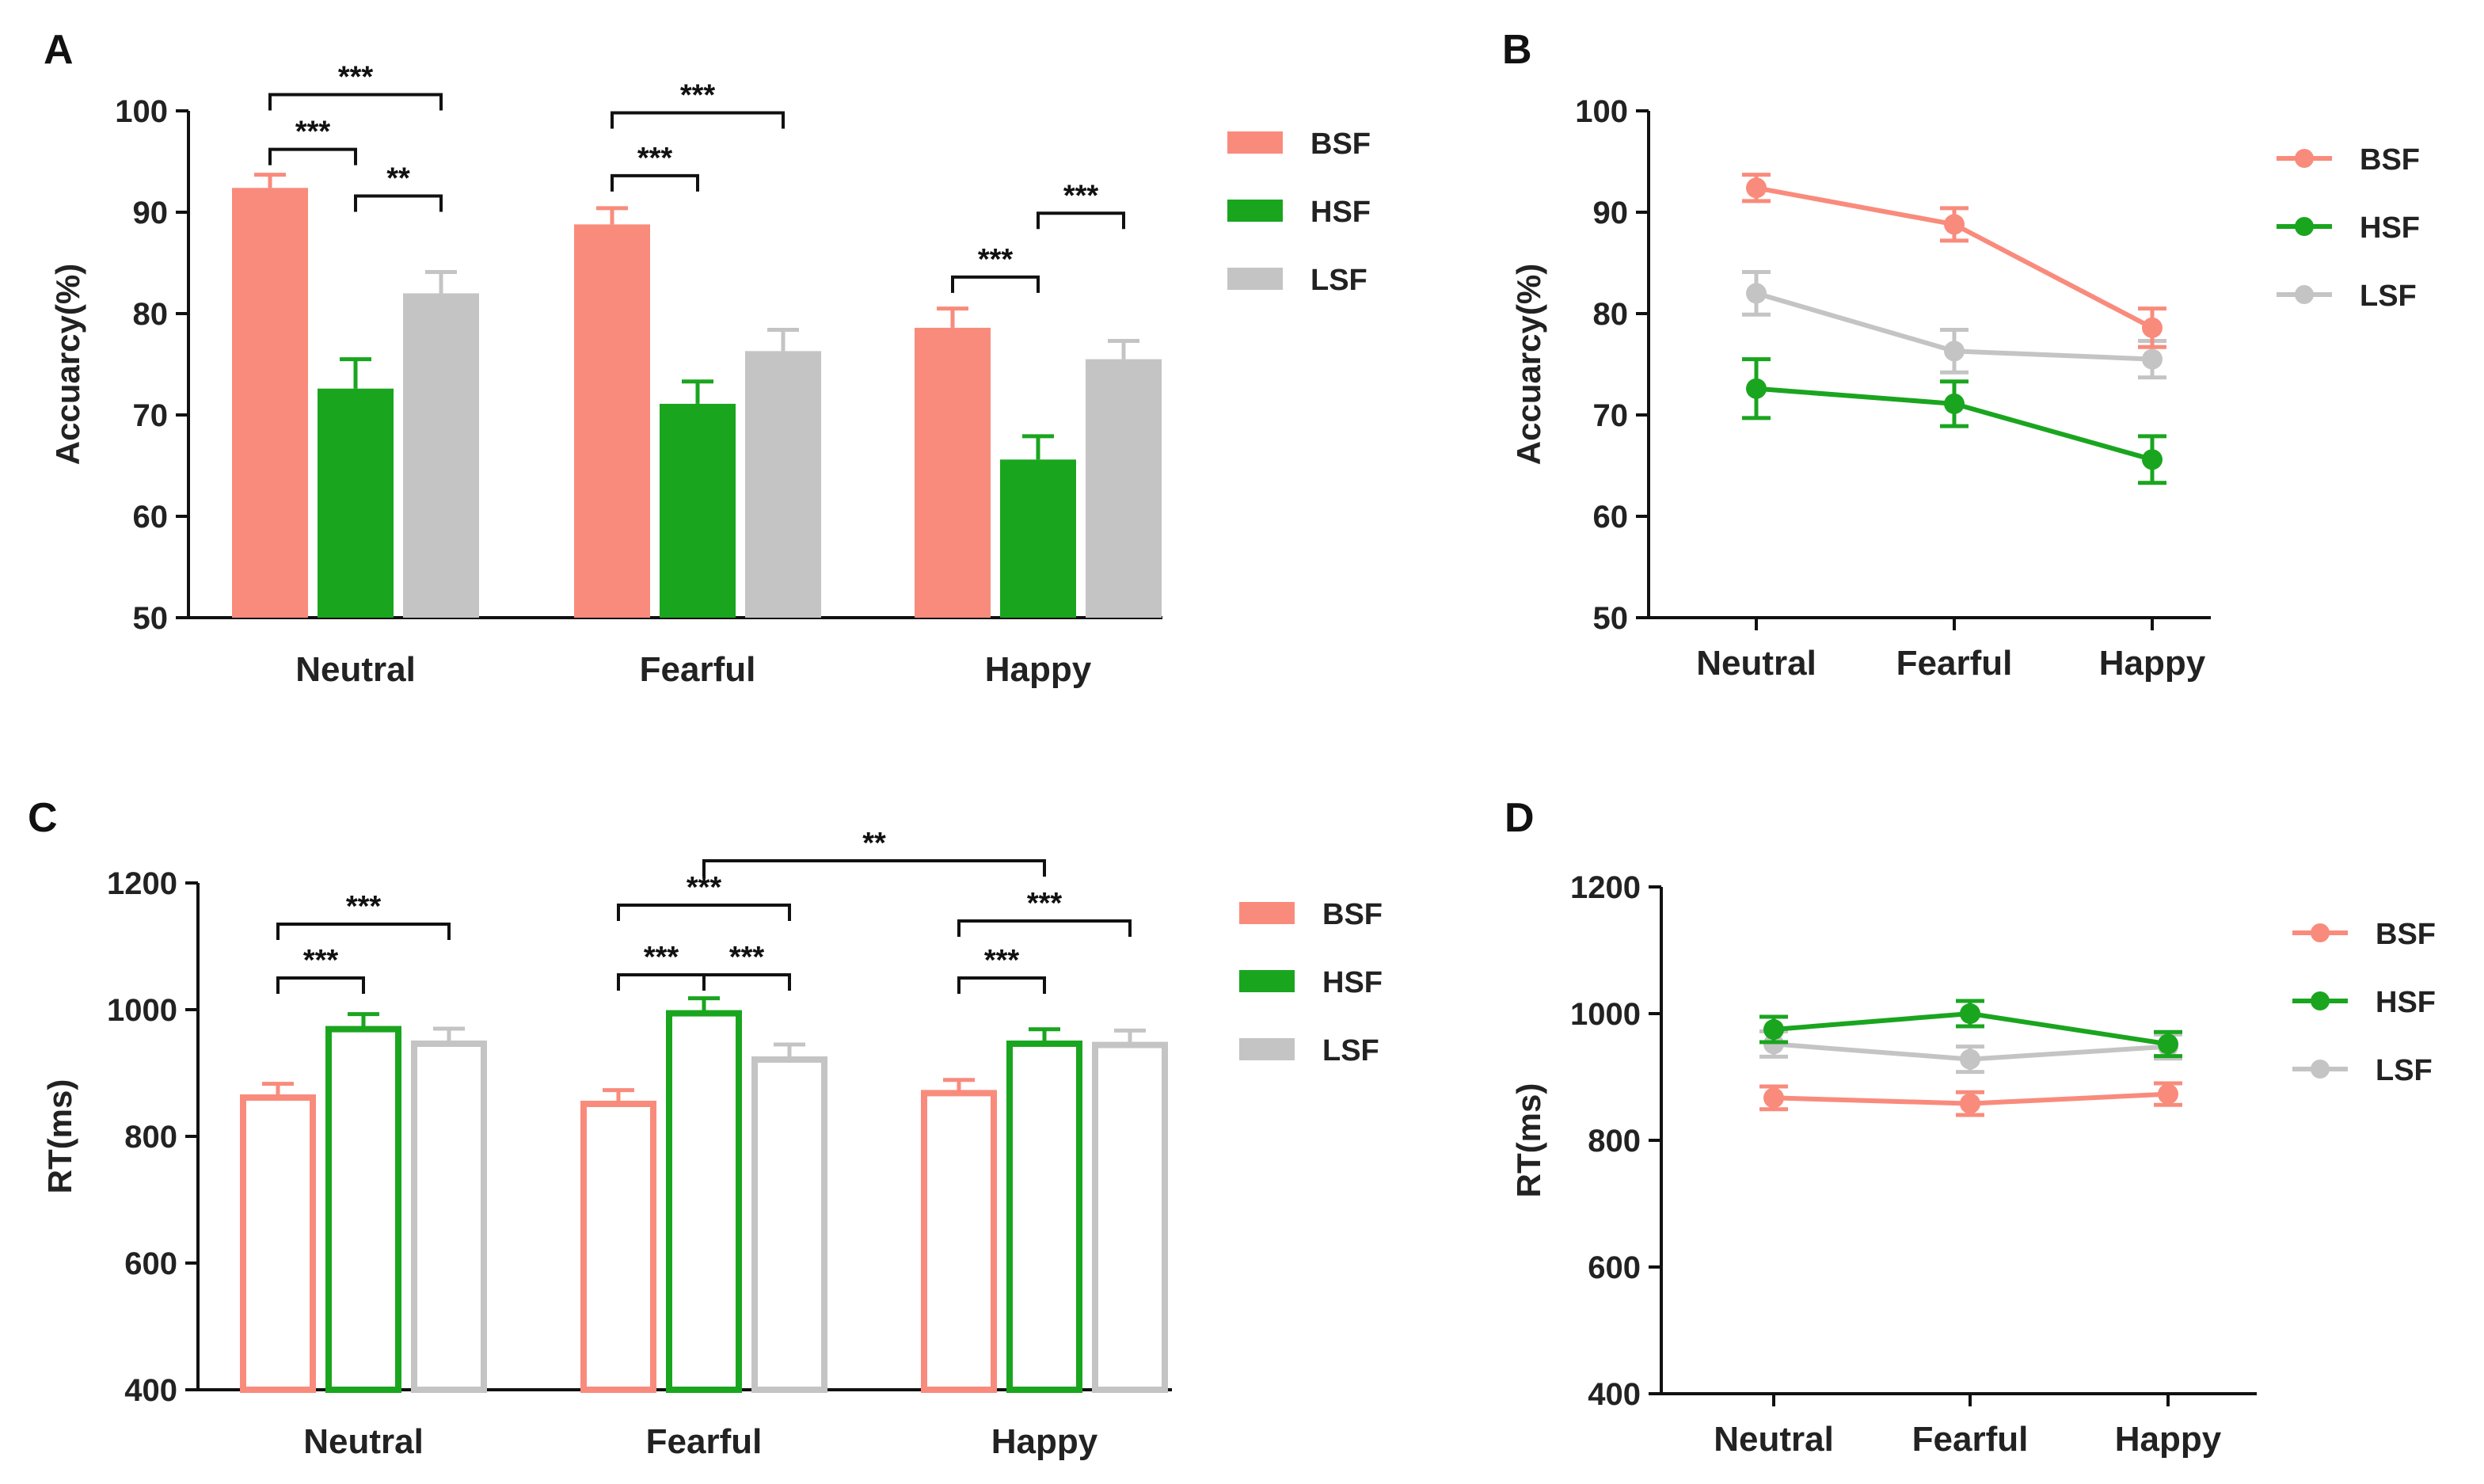 The width and height of the screenshot is (2484, 1484). I want to click on y-tick-label: 50, so click(1611, 618).